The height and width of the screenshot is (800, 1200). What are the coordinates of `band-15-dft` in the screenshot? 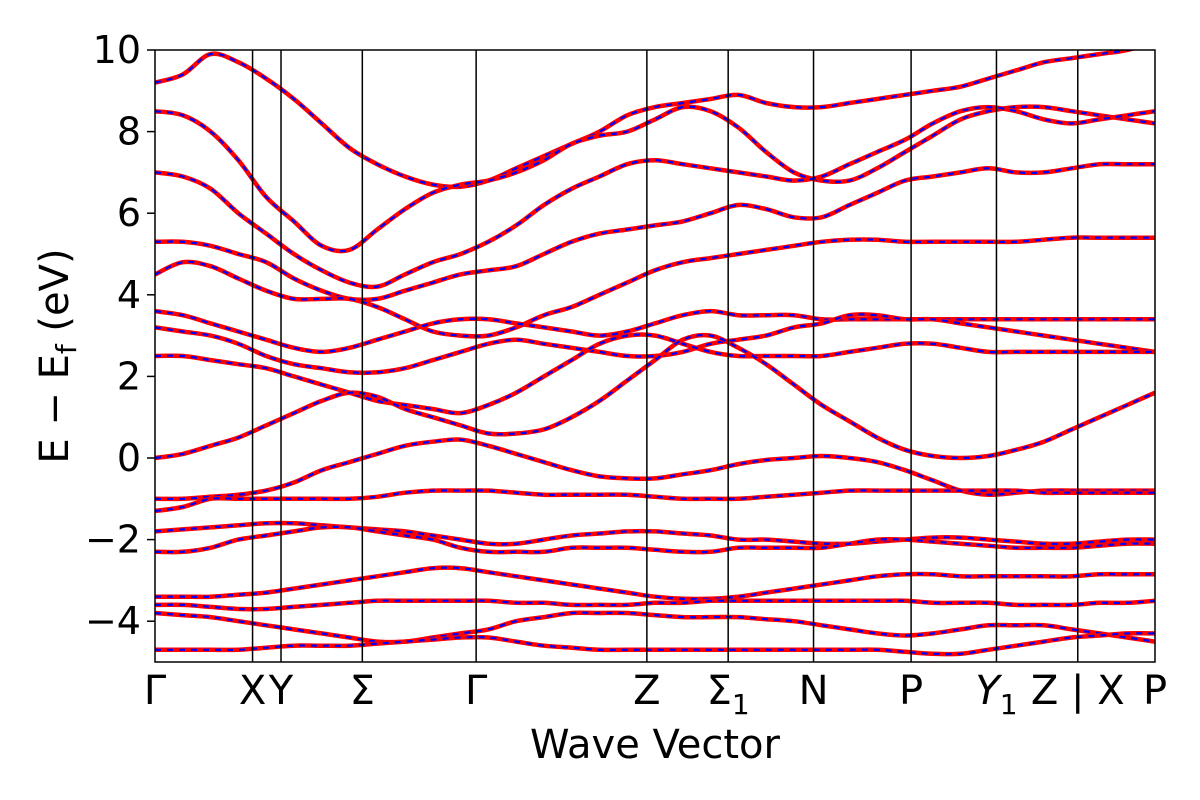 It's located at (655, 627).